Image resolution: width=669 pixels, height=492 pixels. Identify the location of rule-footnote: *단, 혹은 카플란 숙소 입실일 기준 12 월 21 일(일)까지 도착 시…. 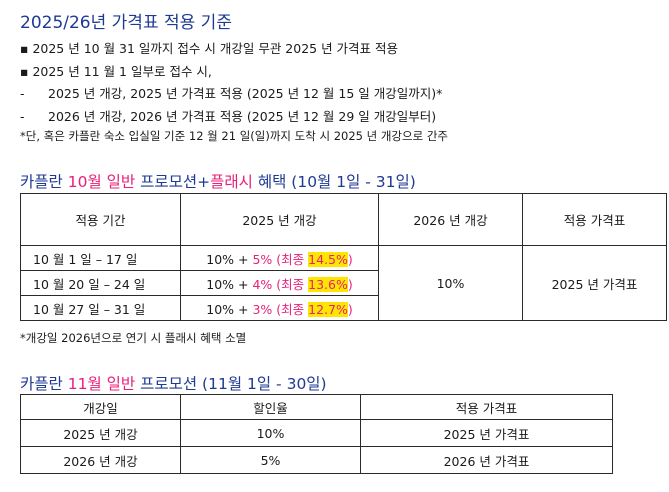
(234, 136).